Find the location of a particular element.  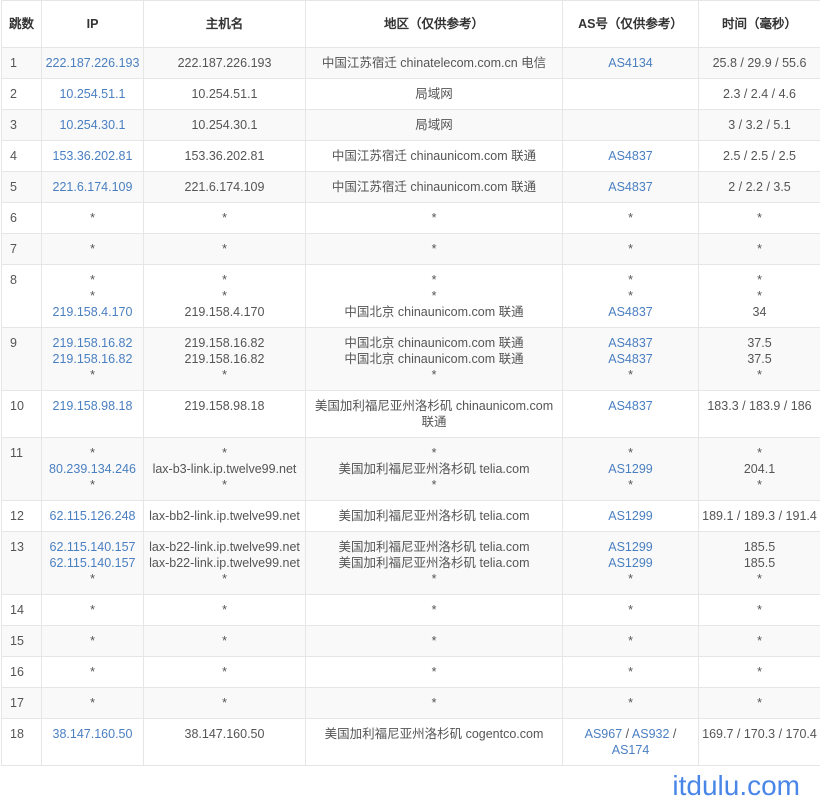

region-cell: 美国加利福尼亚州洛杉矶 cogentco.com is located at coordinates (434, 742).